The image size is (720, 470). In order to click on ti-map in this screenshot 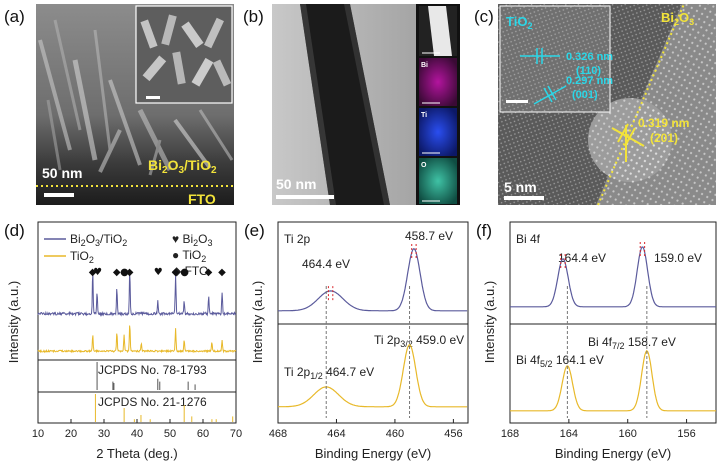, I will do `click(438, 132)`.